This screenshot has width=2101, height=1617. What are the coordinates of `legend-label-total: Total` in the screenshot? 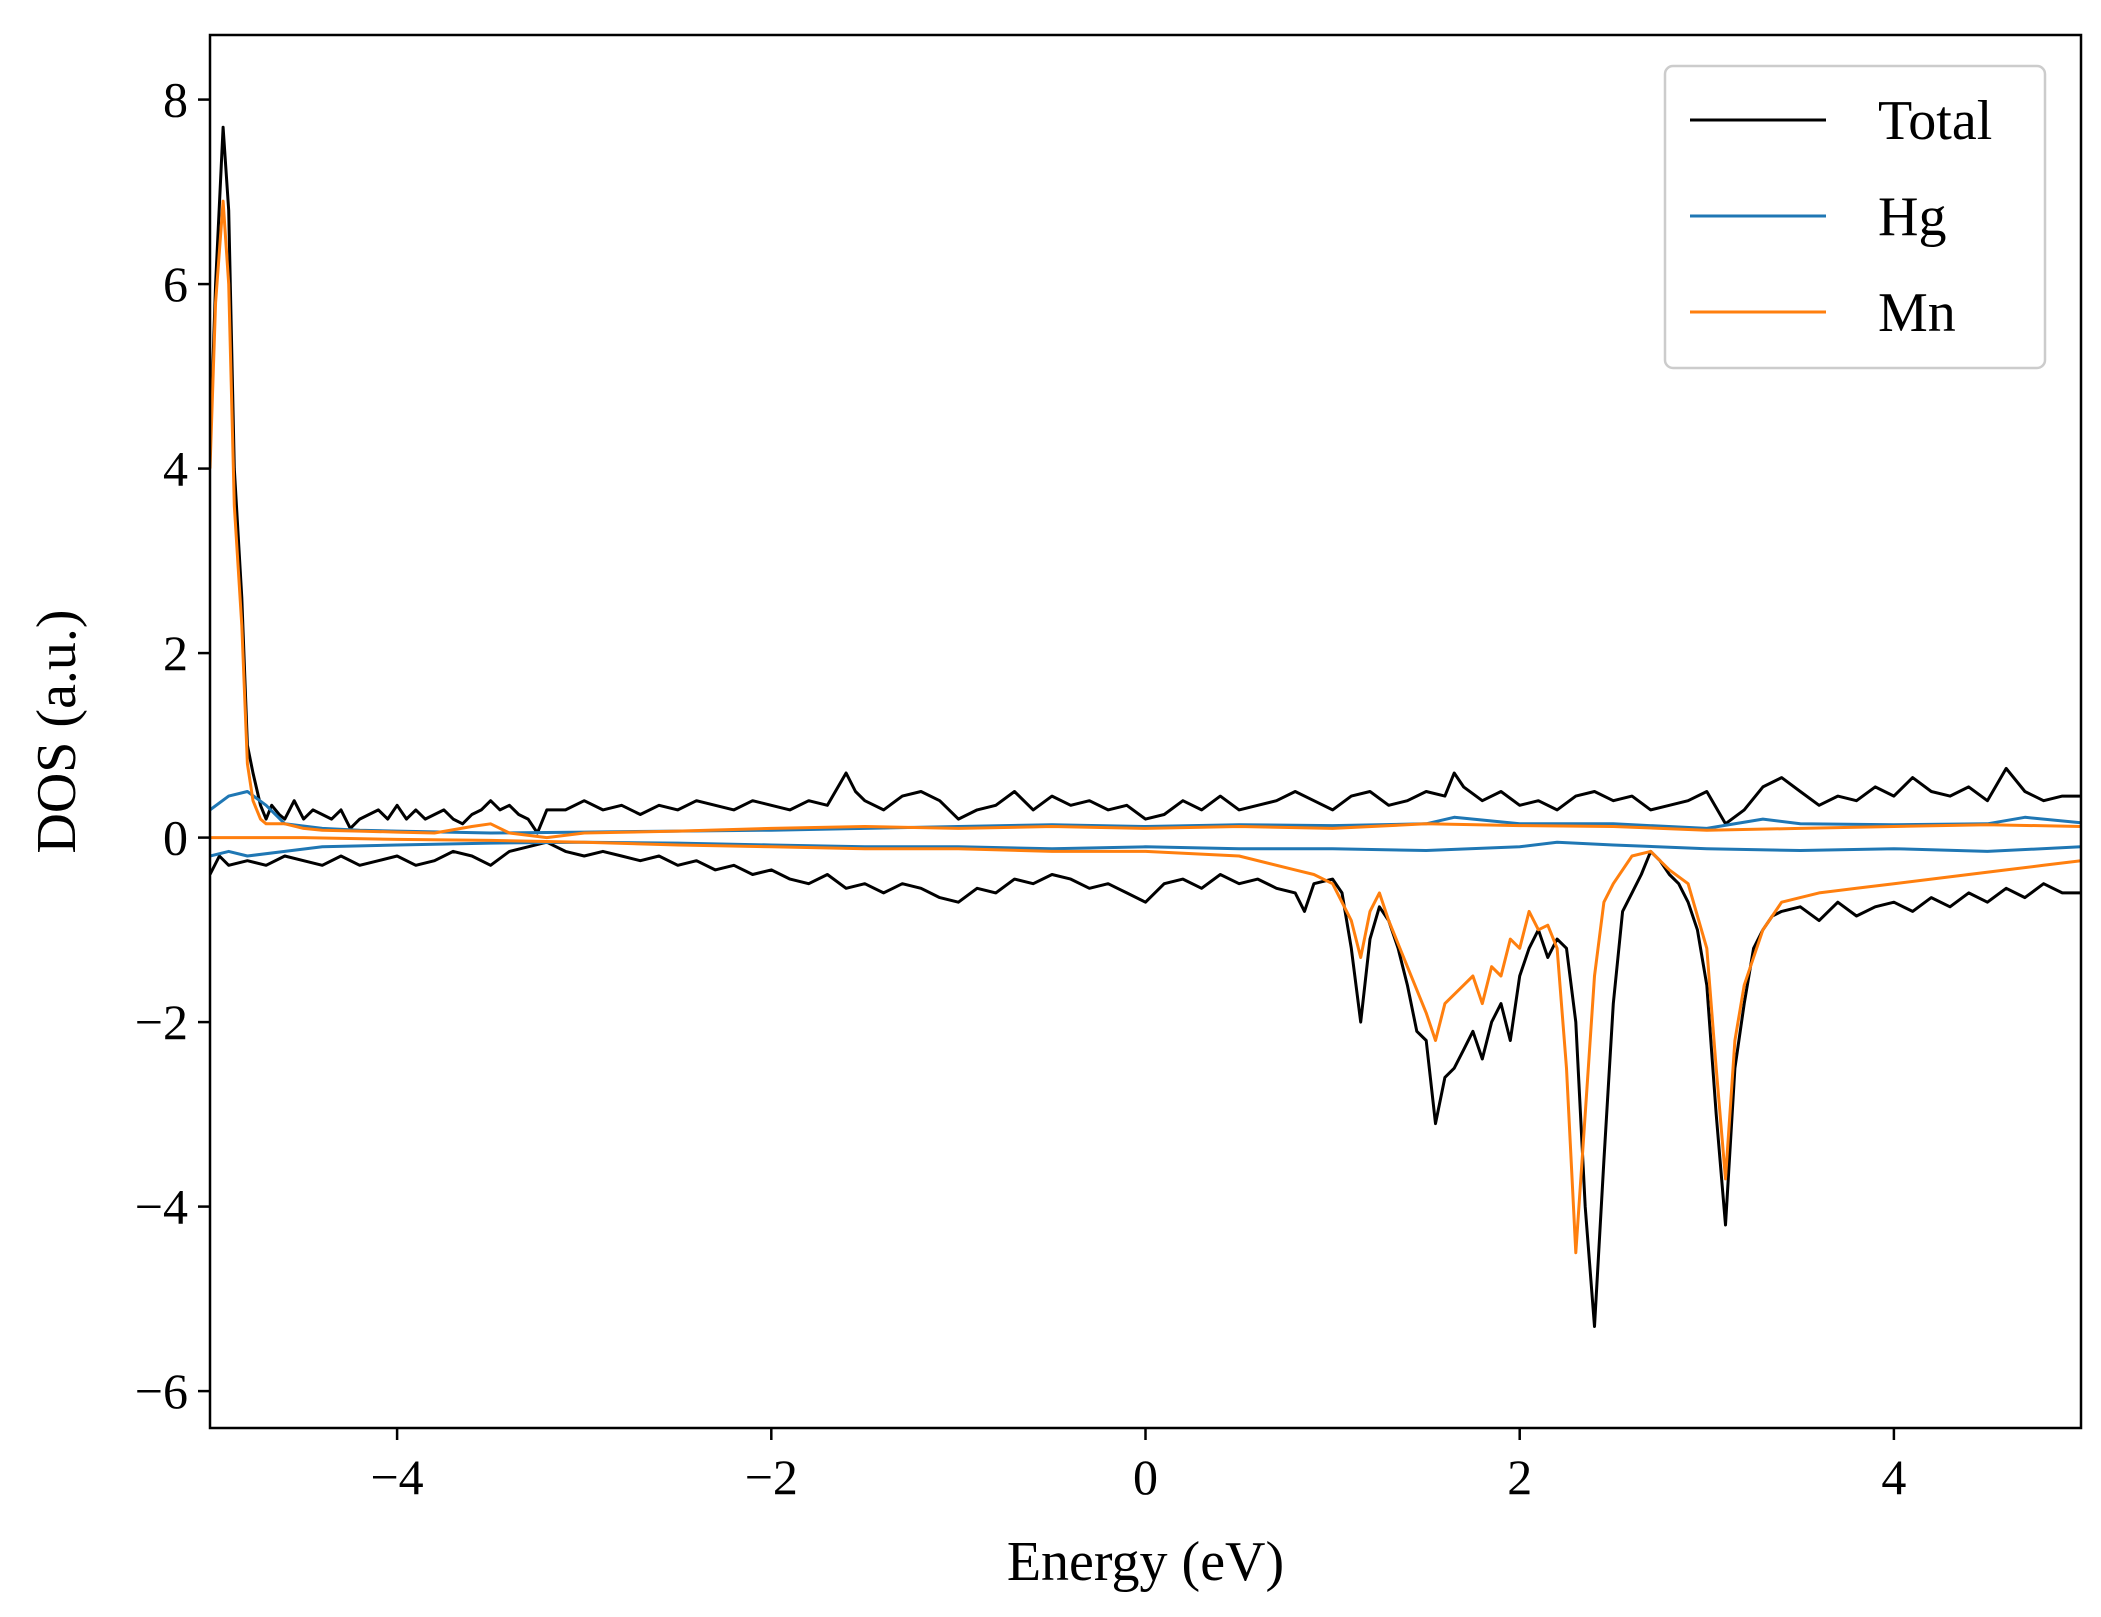 It's located at (1935, 121).